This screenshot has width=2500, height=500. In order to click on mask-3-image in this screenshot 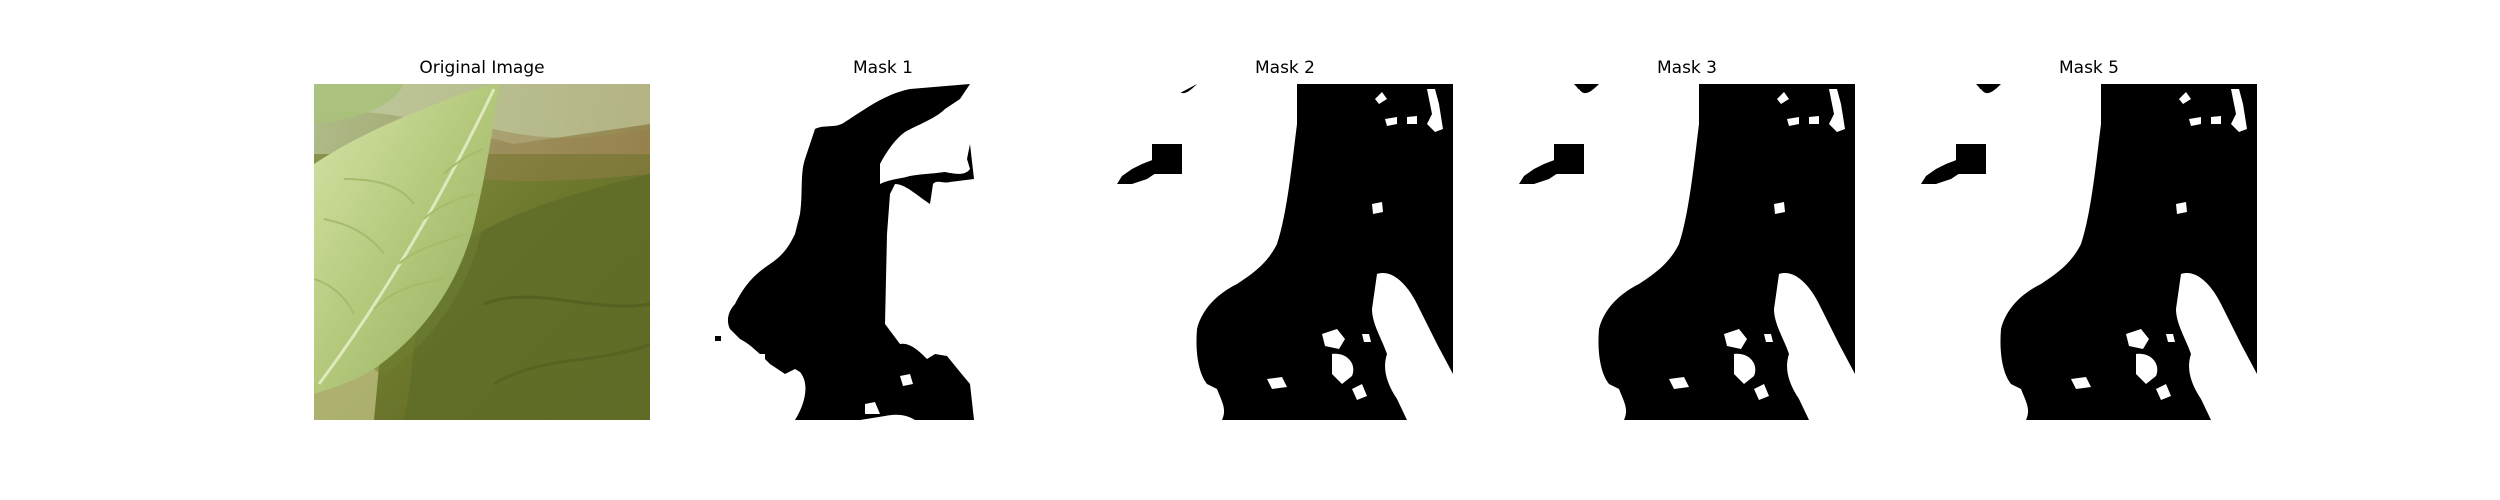, I will do `click(1687, 252)`.